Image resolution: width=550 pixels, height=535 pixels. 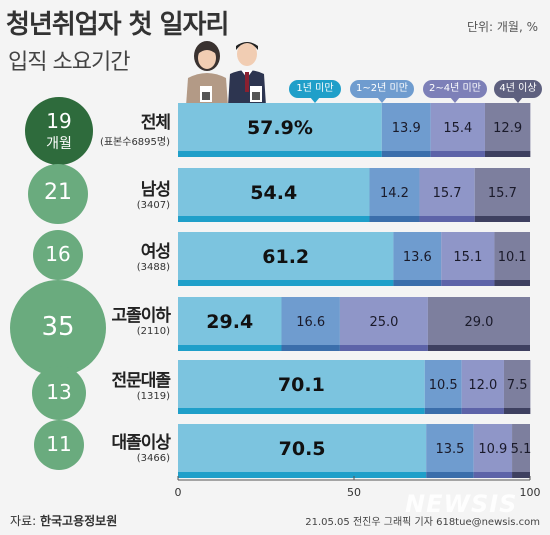 I want to click on legend-1to2yr: 1~2년 미만, so click(x=382, y=91).